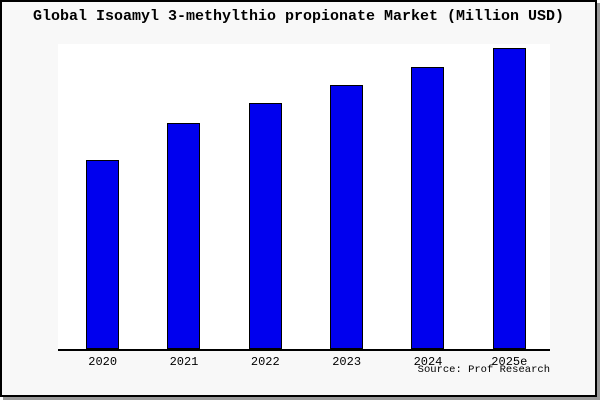 The image size is (600, 400). I want to click on bar-2024, so click(428, 208).